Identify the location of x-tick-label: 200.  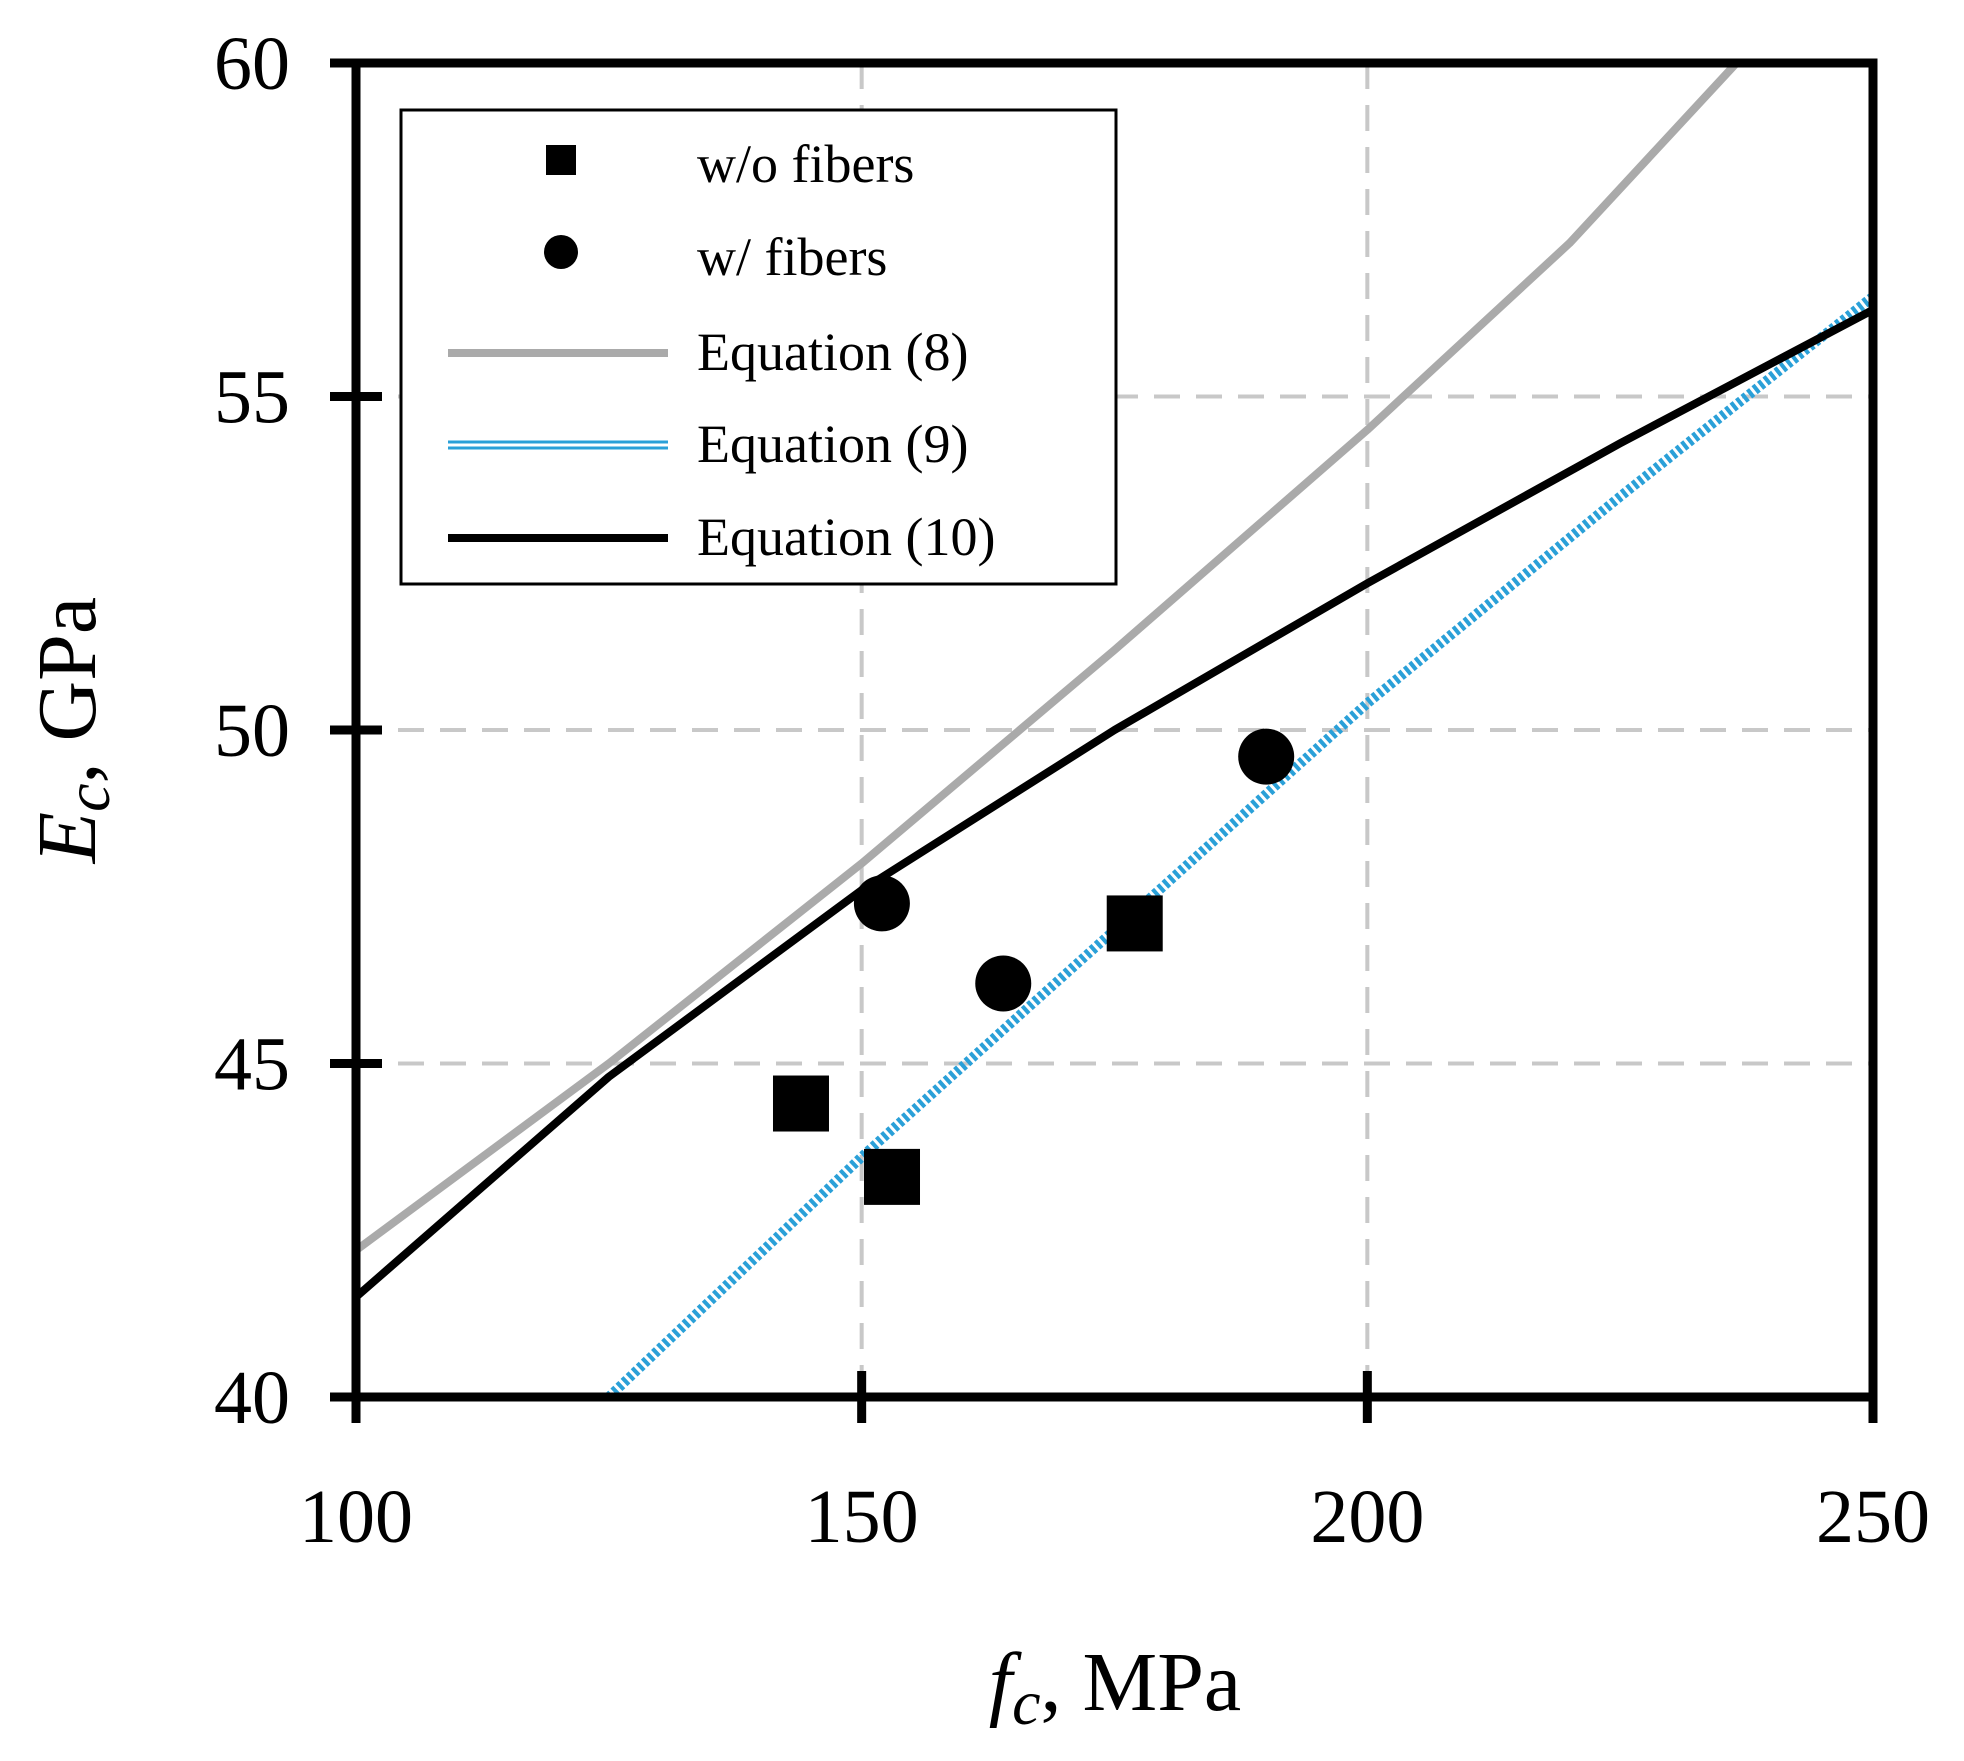
(1367, 1517).